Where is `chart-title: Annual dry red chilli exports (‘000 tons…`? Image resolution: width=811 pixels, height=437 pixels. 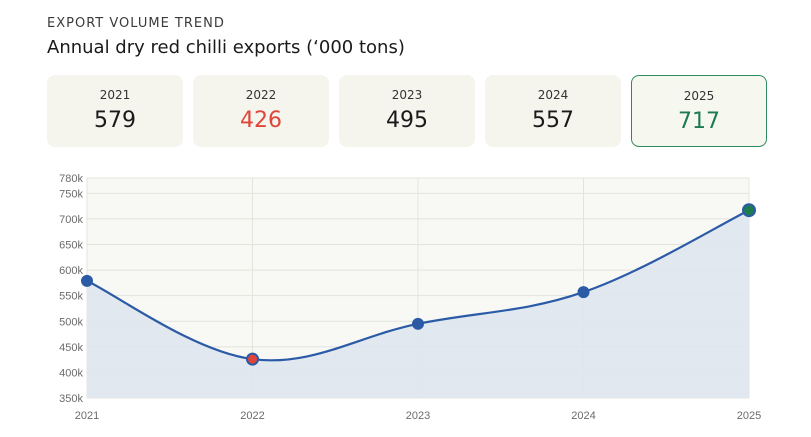 chart-title: Annual dry red chilli exports (‘000 tons… is located at coordinates (226, 47).